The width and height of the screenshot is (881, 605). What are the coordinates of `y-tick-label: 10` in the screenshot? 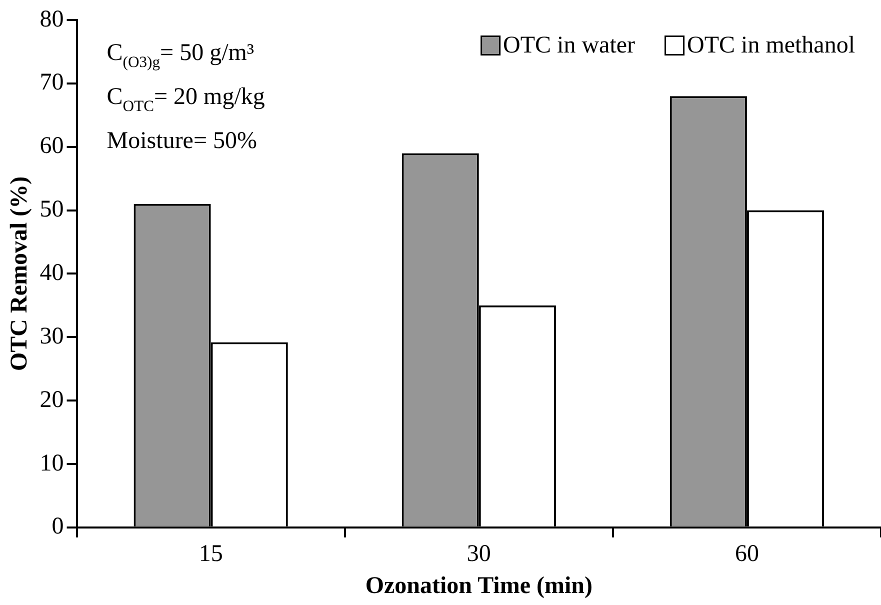 It's located at (52, 463).